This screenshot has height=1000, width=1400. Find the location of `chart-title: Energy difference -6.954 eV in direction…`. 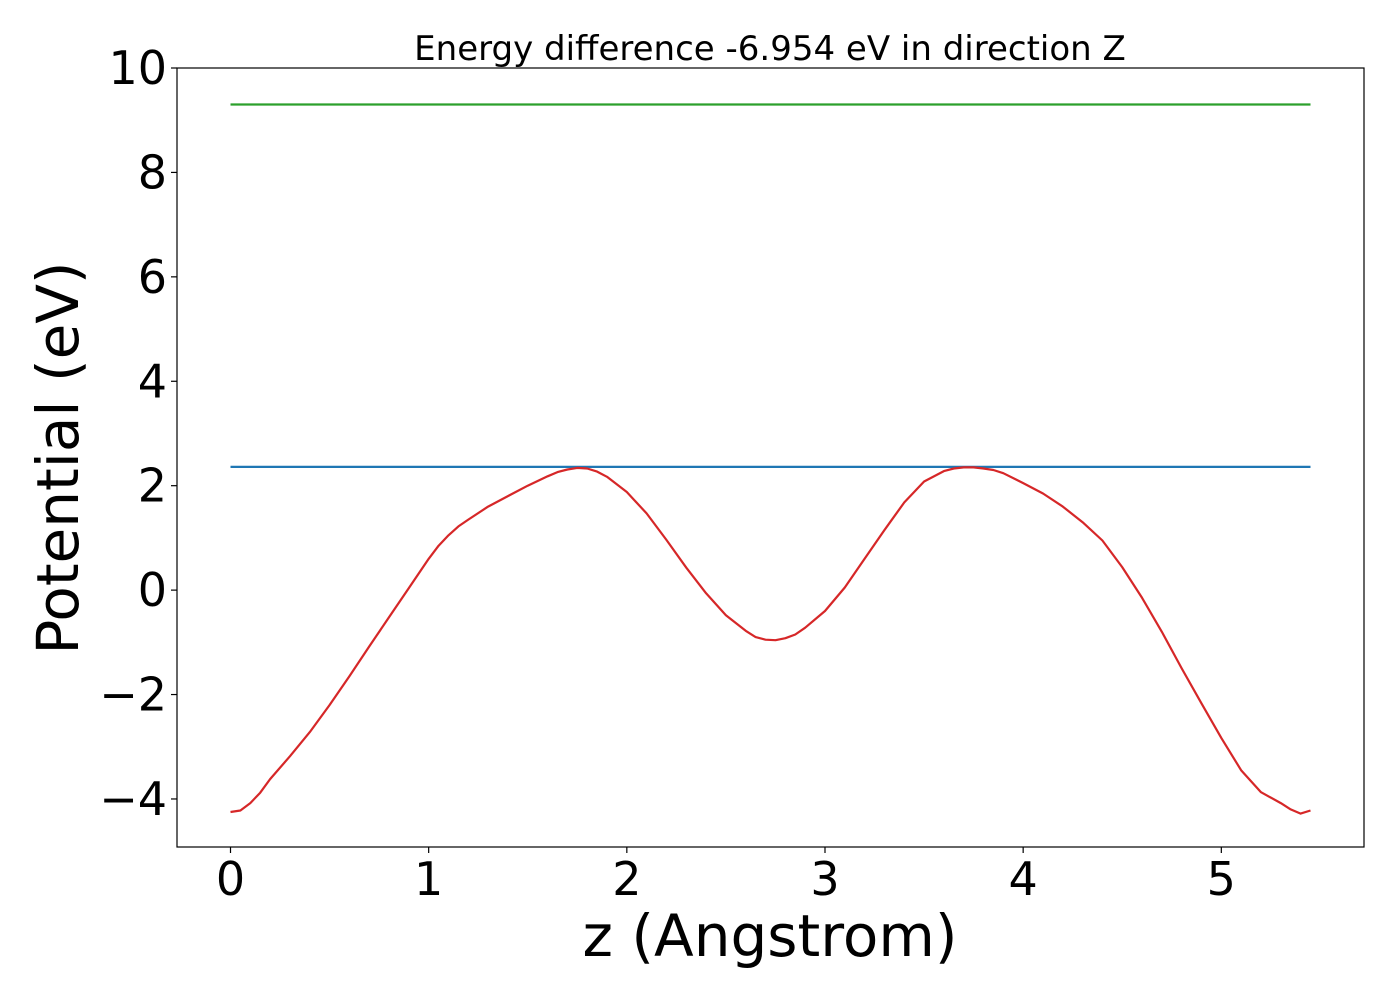

chart-title: Energy difference -6.954 eV in direction… is located at coordinates (770, 49).